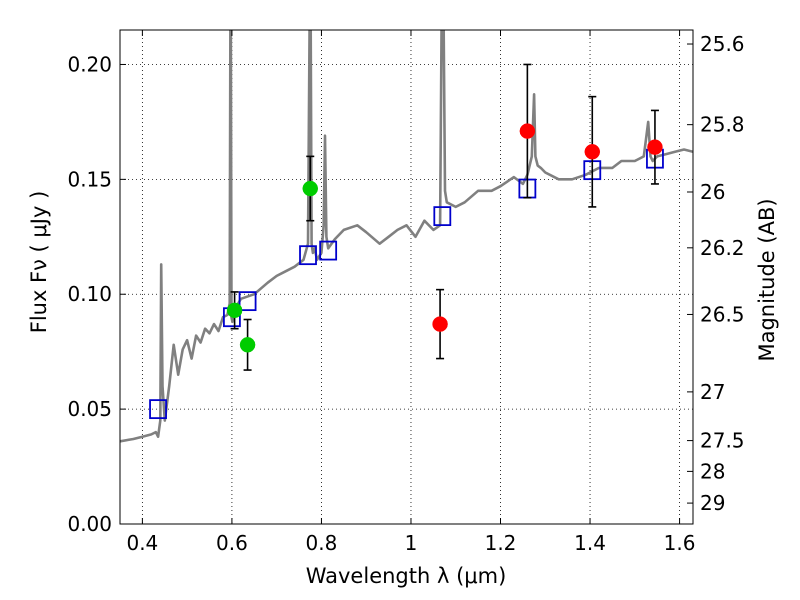 This screenshot has width=800, height=600. What do you see at coordinates (680, 543) in the screenshot?
I see `x-tick-label: 1.6` at bounding box center [680, 543].